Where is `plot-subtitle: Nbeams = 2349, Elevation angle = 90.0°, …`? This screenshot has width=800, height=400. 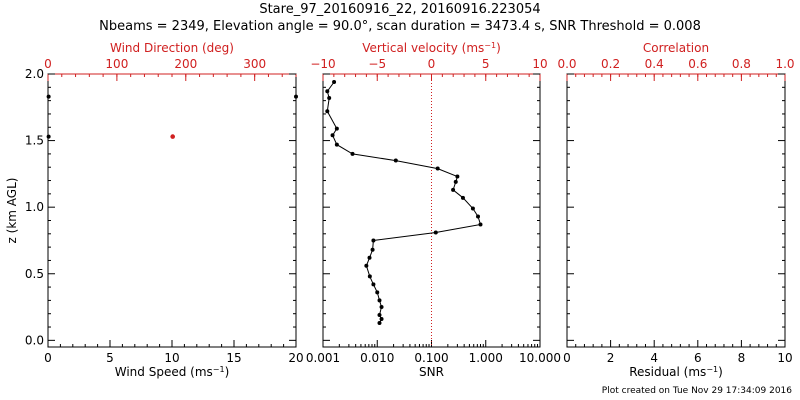 plot-subtitle: Nbeams = 2349, Elevation angle = 90.0°, … is located at coordinates (400, 26).